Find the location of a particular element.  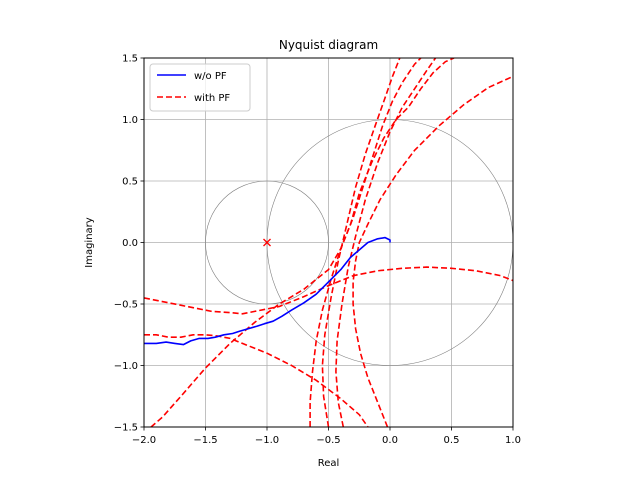

markers is located at coordinates (267, 242).